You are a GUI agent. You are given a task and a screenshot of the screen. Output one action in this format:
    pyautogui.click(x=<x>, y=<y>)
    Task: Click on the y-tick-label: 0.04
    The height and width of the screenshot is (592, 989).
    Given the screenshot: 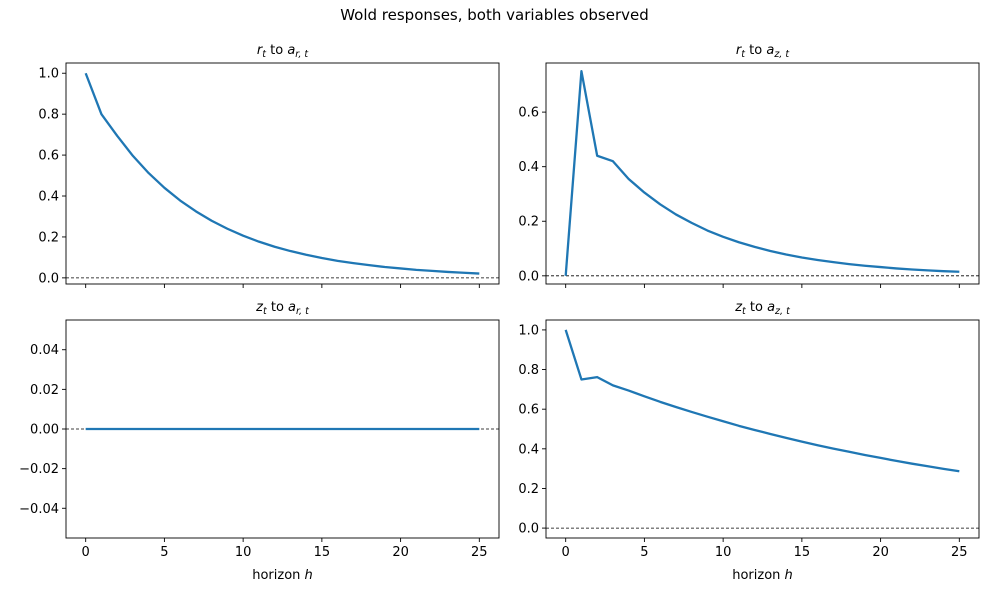 What is the action you would take?
    pyautogui.click(x=44, y=350)
    